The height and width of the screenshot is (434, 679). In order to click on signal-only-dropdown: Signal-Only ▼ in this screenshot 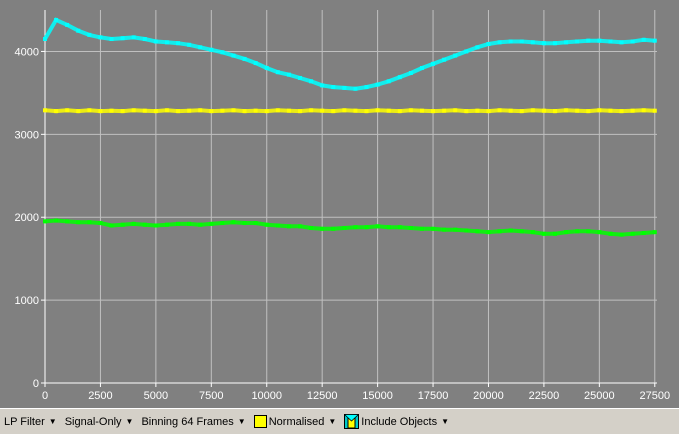, I will do `click(99, 422)`.